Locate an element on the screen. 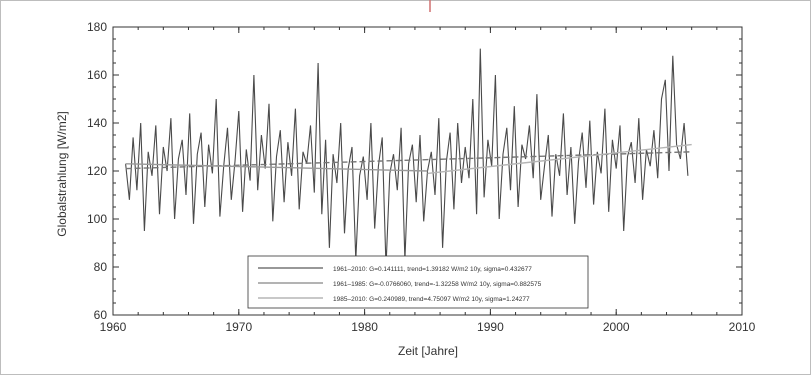  legend-box is located at coordinates (418, 282).